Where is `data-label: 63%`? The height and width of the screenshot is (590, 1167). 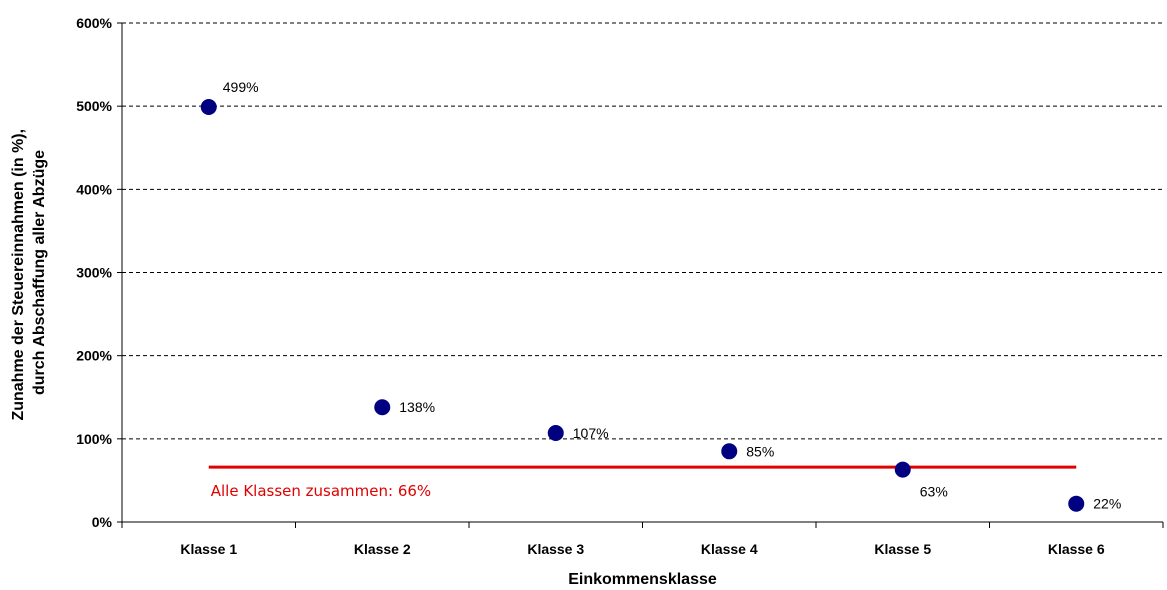 data-label: 63% is located at coordinates (934, 492).